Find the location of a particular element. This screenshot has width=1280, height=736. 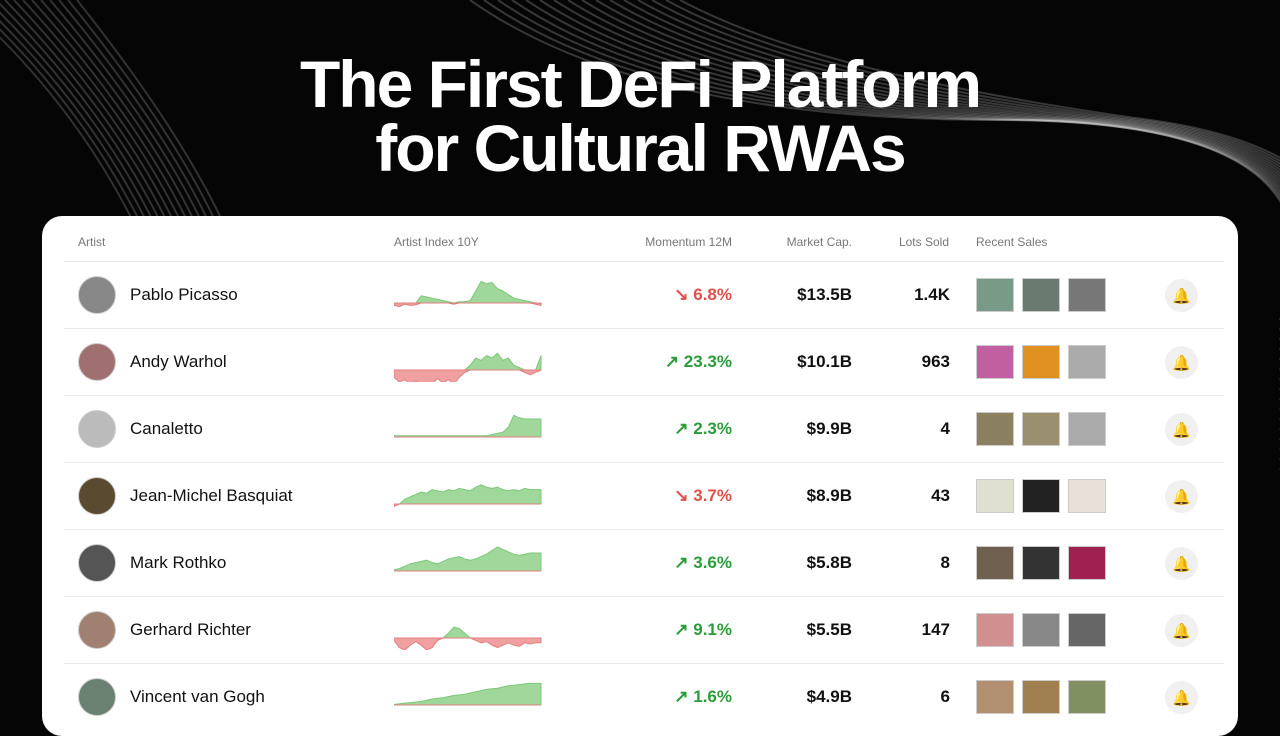

headline: The First DeFi Platform for Cultural RWAs is located at coordinates (640, 116).